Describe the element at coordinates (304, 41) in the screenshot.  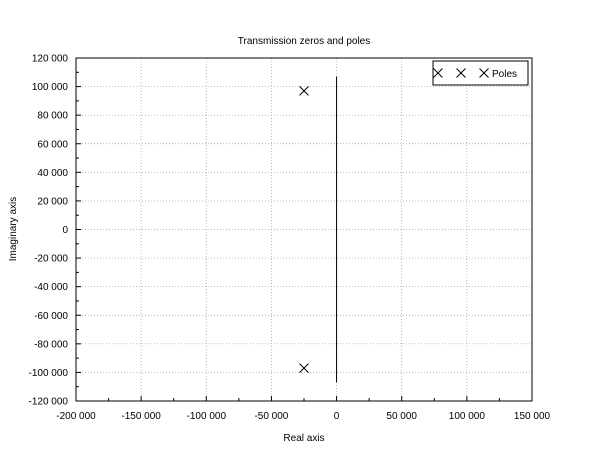
I see `chart-title: Transmission zeros and poles` at that location.